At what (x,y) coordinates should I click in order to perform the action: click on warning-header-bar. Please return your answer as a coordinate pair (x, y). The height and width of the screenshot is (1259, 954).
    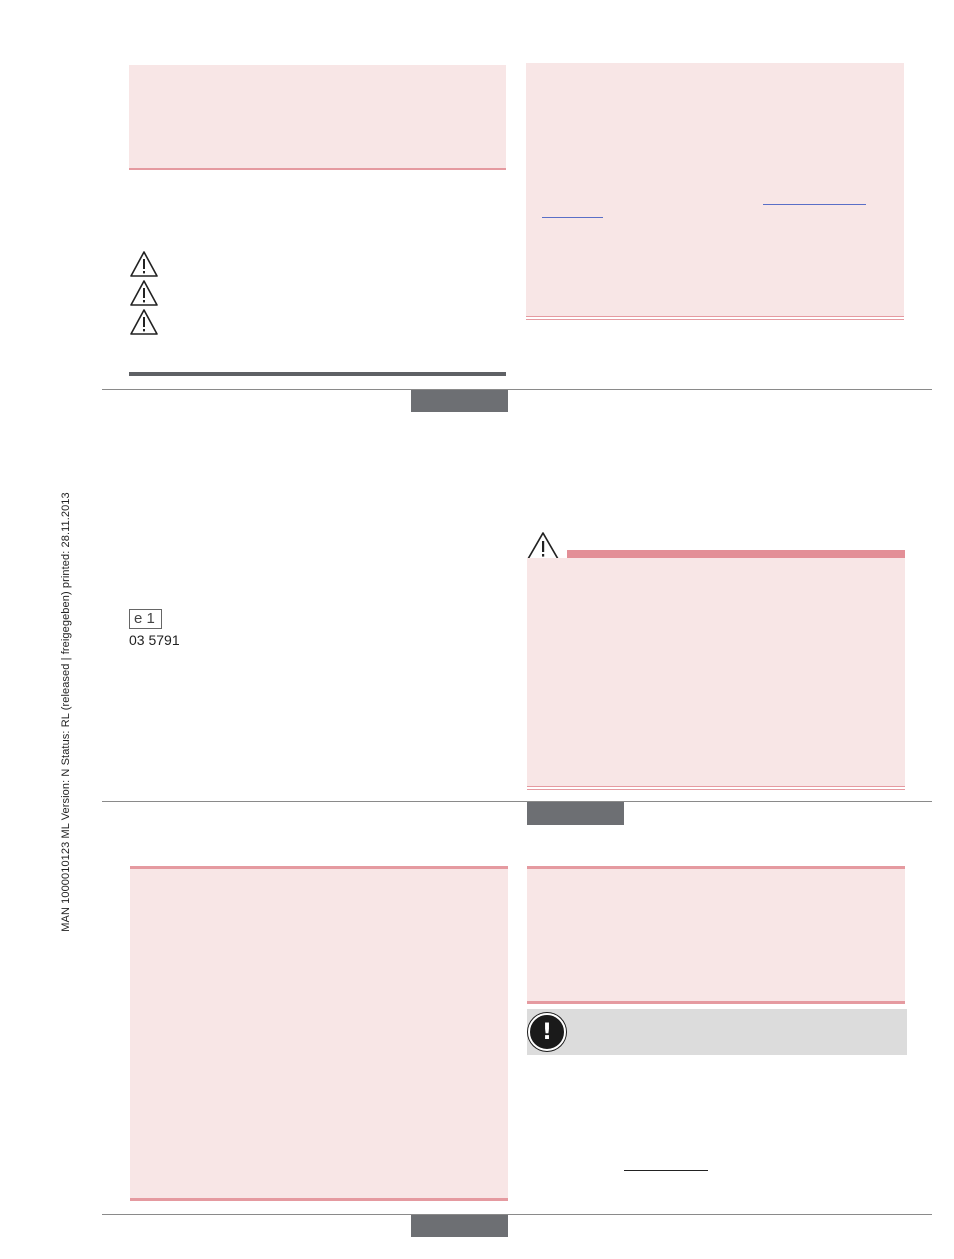
    Looking at the image, I should click on (736, 554).